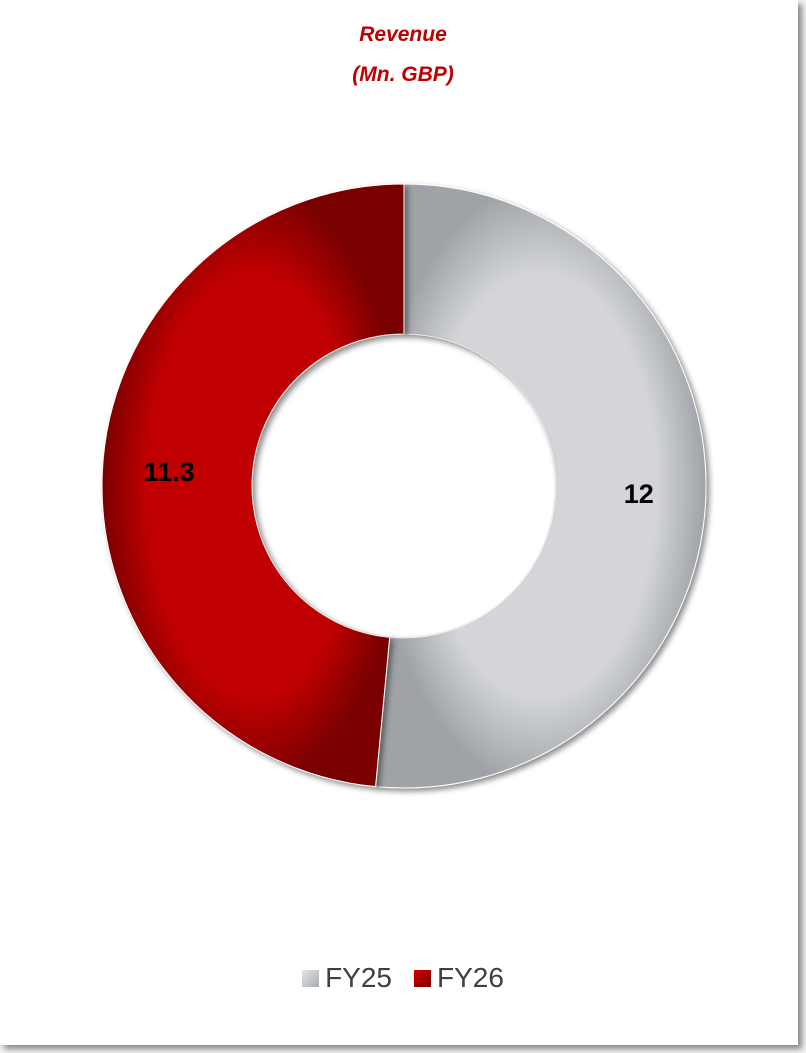 This screenshot has width=806, height=1053. Describe the element at coordinates (403, 978) in the screenshot. I see `chart-legend: FY25 FY26` at that location.